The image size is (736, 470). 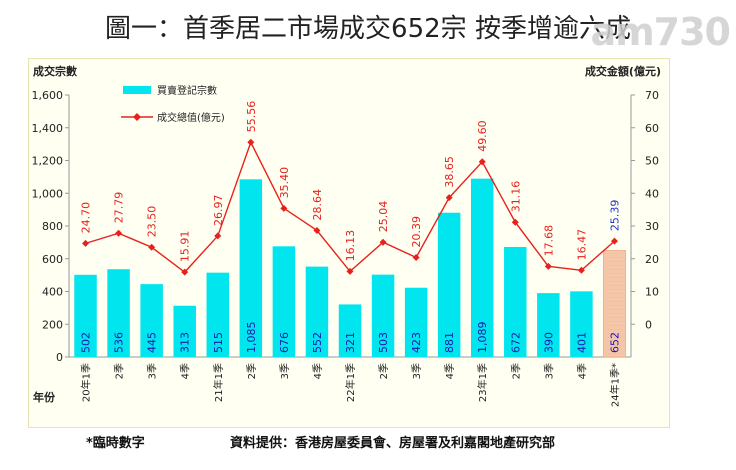 What do you see at coordinates (383, 217) in the screenshot?
I see `line-value-label: 25.04` at bounding box center [383, 217].